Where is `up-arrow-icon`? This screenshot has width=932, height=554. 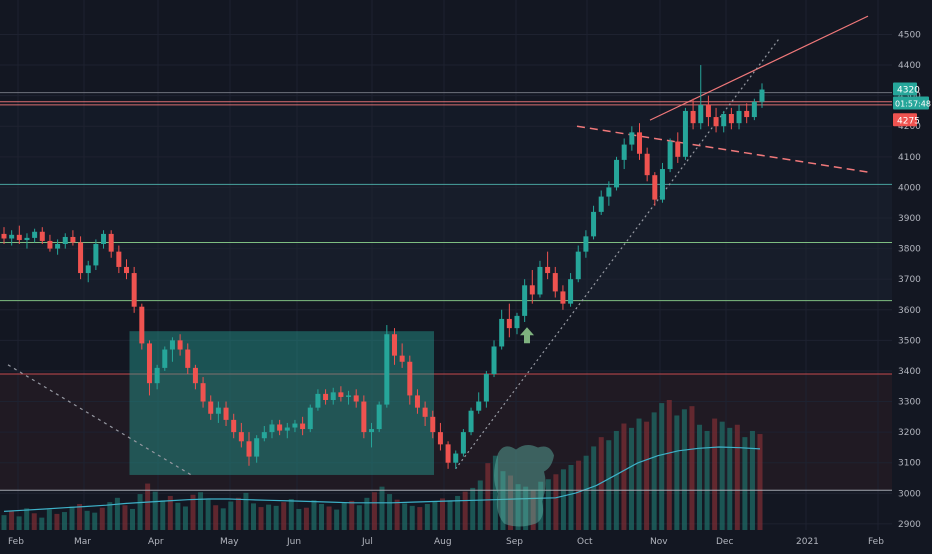
up-arrow-icon is located at coordinates (527, 335).